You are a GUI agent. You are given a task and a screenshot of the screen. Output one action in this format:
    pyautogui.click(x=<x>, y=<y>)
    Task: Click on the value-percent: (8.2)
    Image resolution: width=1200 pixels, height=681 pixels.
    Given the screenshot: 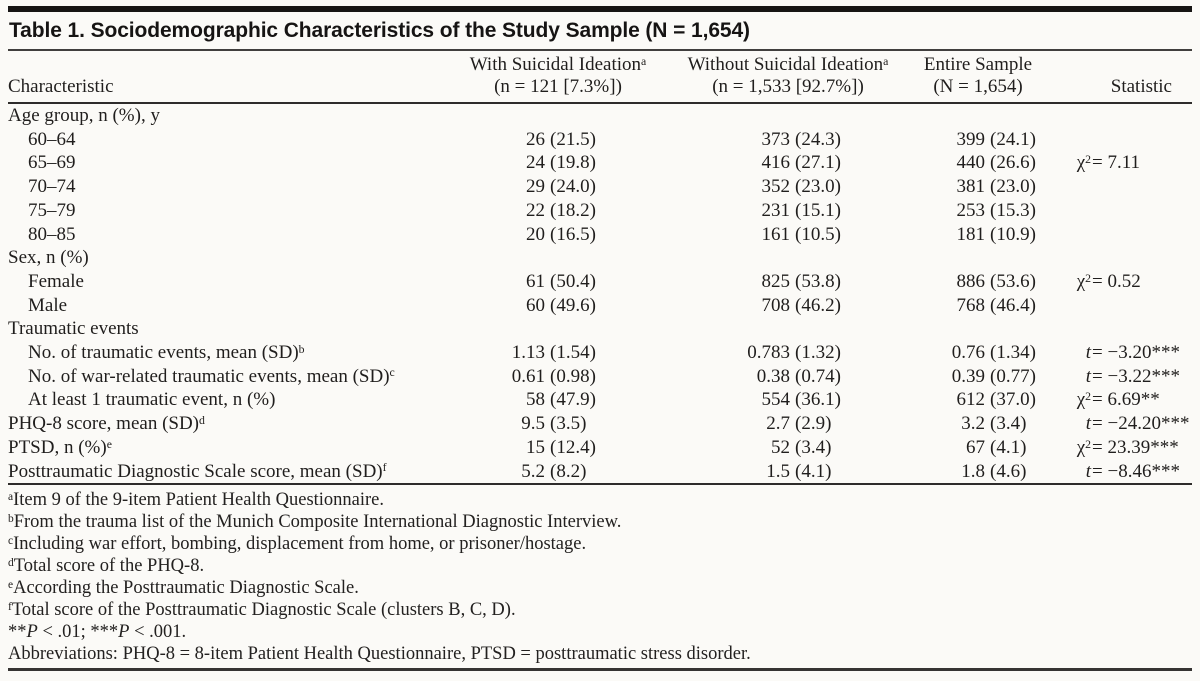 What is the action you would take?
    pyautogui.click(x=568, y=471)
    